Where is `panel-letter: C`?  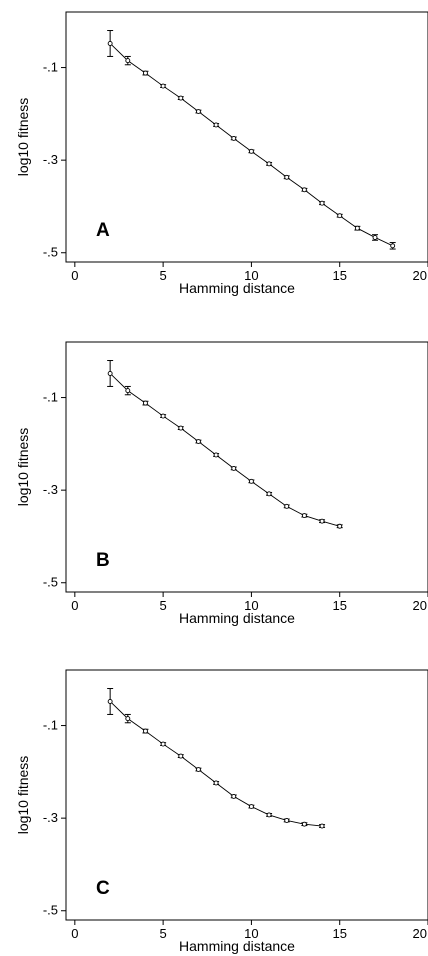 panel-letter: C is located at coordinates (103, 888).